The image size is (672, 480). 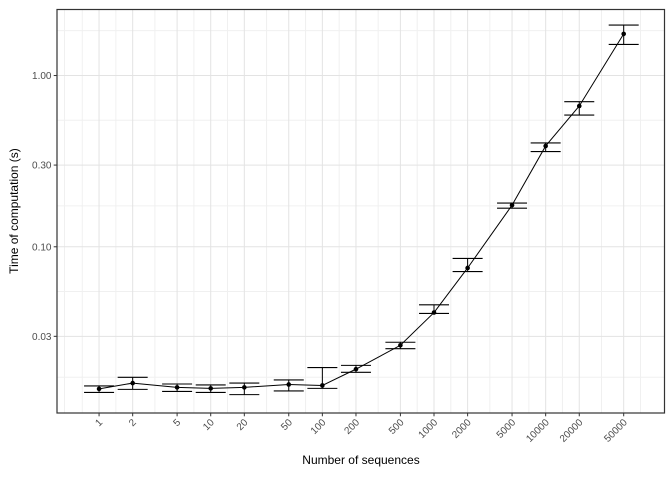 What do you see at coordinates (42, 337) in the screenshot?
I see `y-tick-label: 0.03` at bounding box center [42, 337].